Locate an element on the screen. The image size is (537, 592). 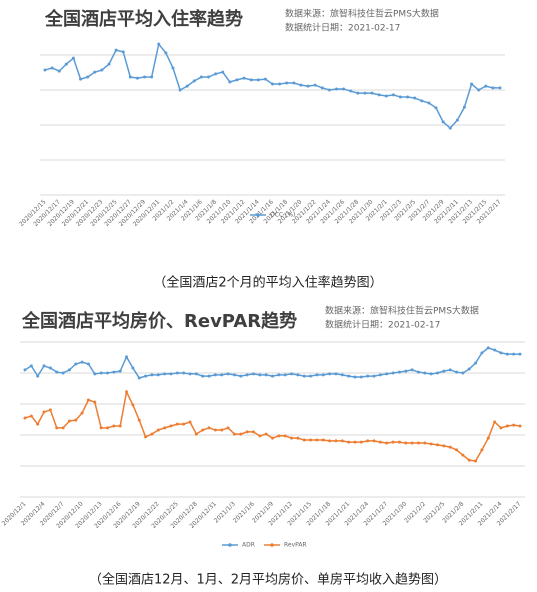
stat-date: 数据统计日期：2021-02-17 is located at coordinates (382, 325).